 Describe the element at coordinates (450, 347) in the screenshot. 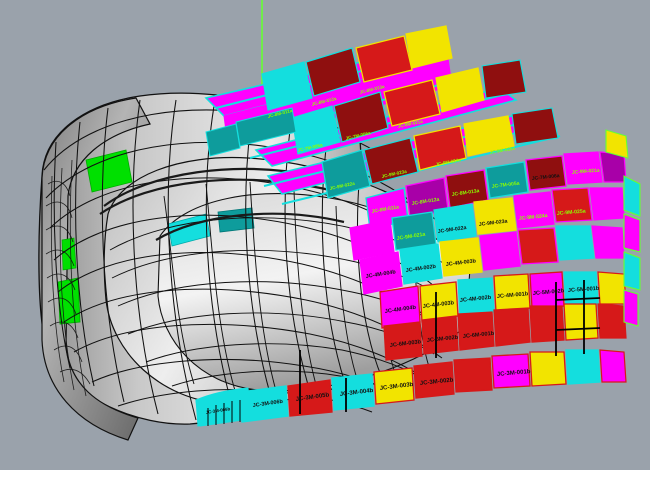

I see `panel-detail-lines` at that location.